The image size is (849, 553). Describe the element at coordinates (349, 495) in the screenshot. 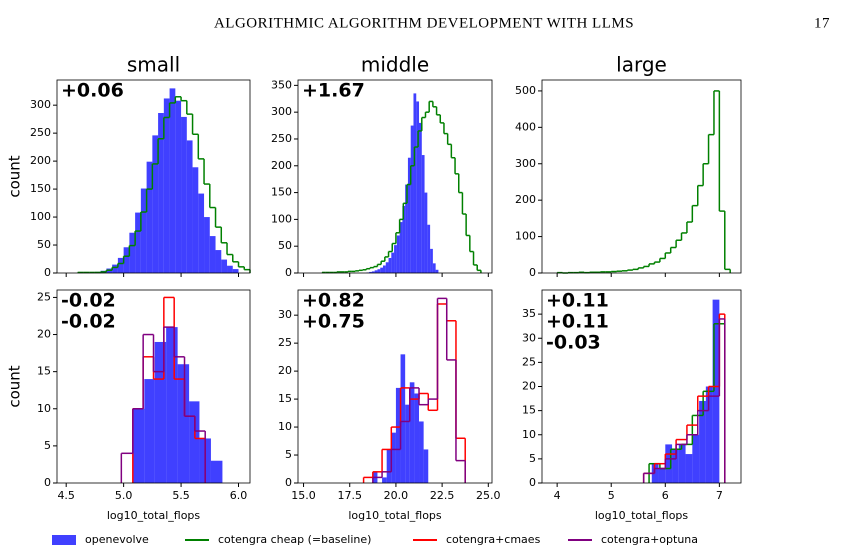

I see `x-tick-label: 17.5` at that location.